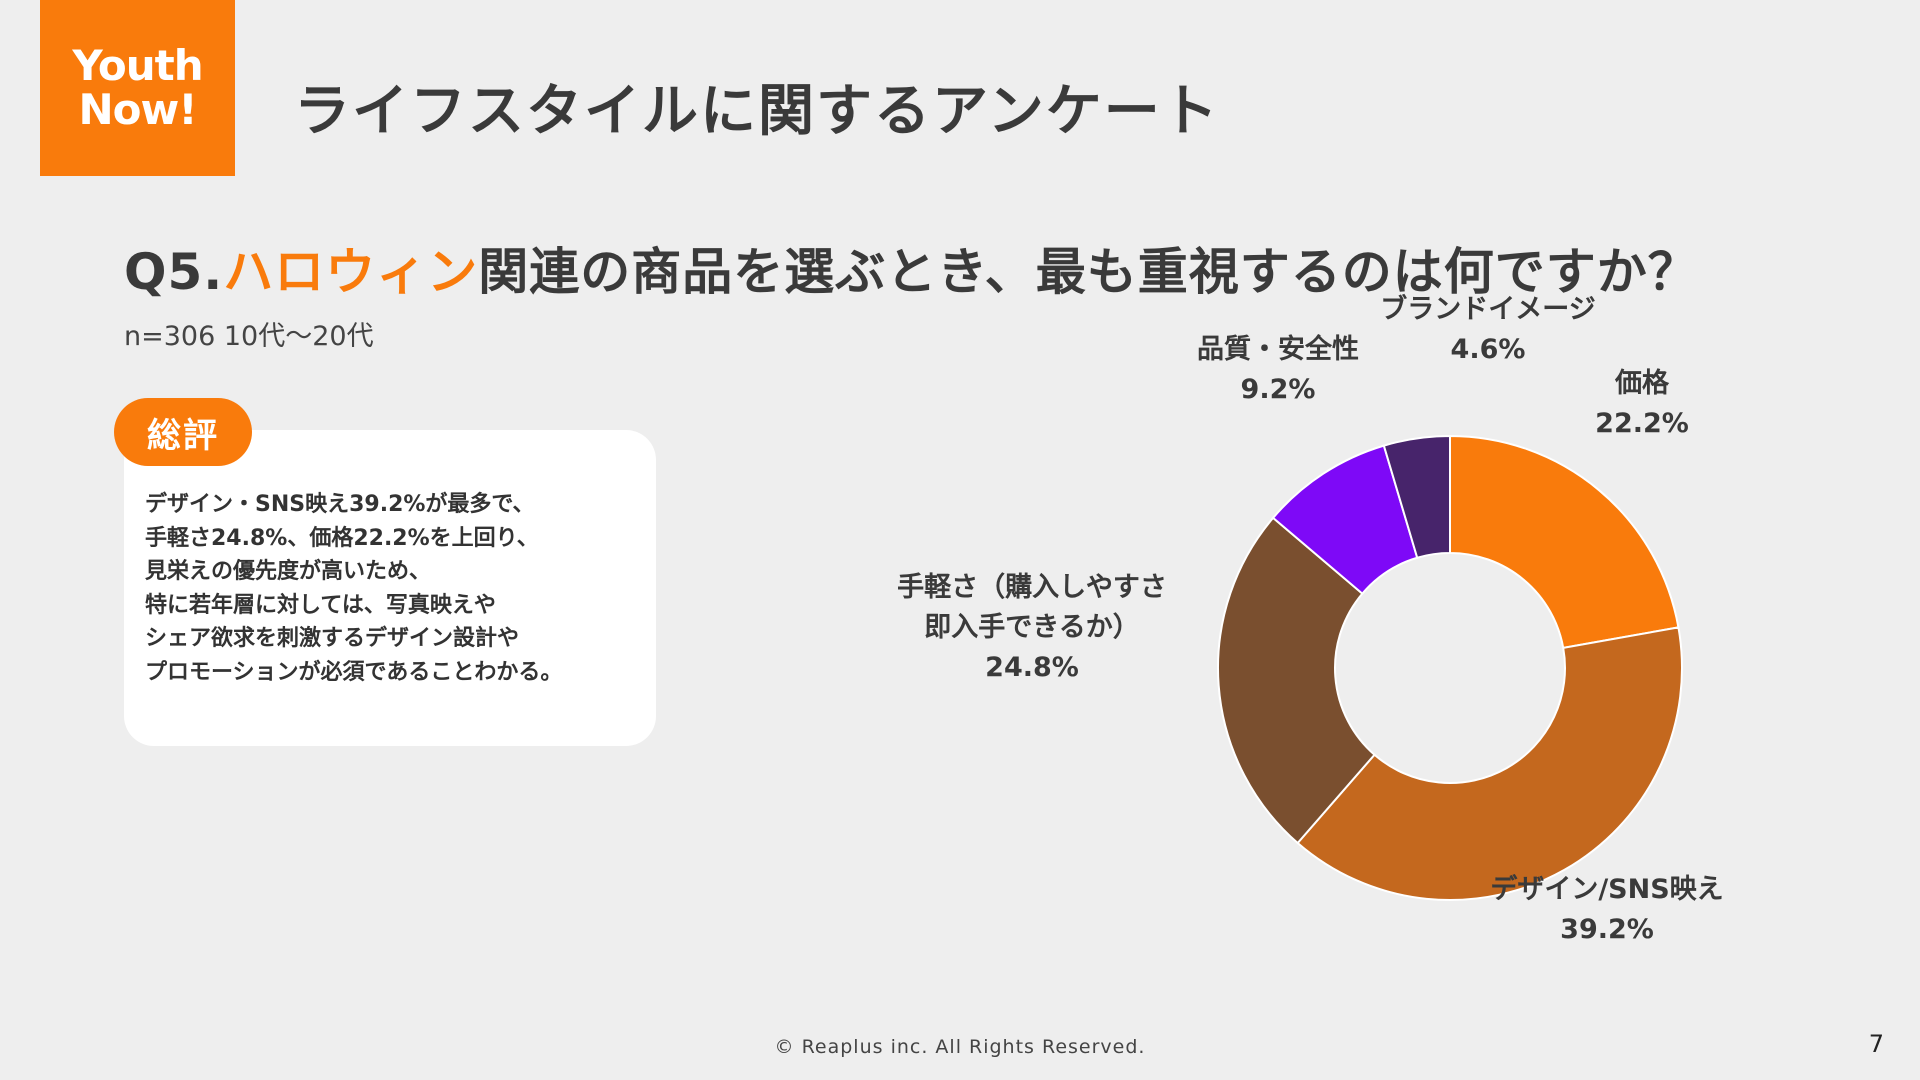 Image resolution: width=1920 pixels, height=1080 pixels. Describe the element at coordinates (340, 504) in the screenshot. I see `summary-line: デザイン・SNS映え39.2%が最多で、` at that location.